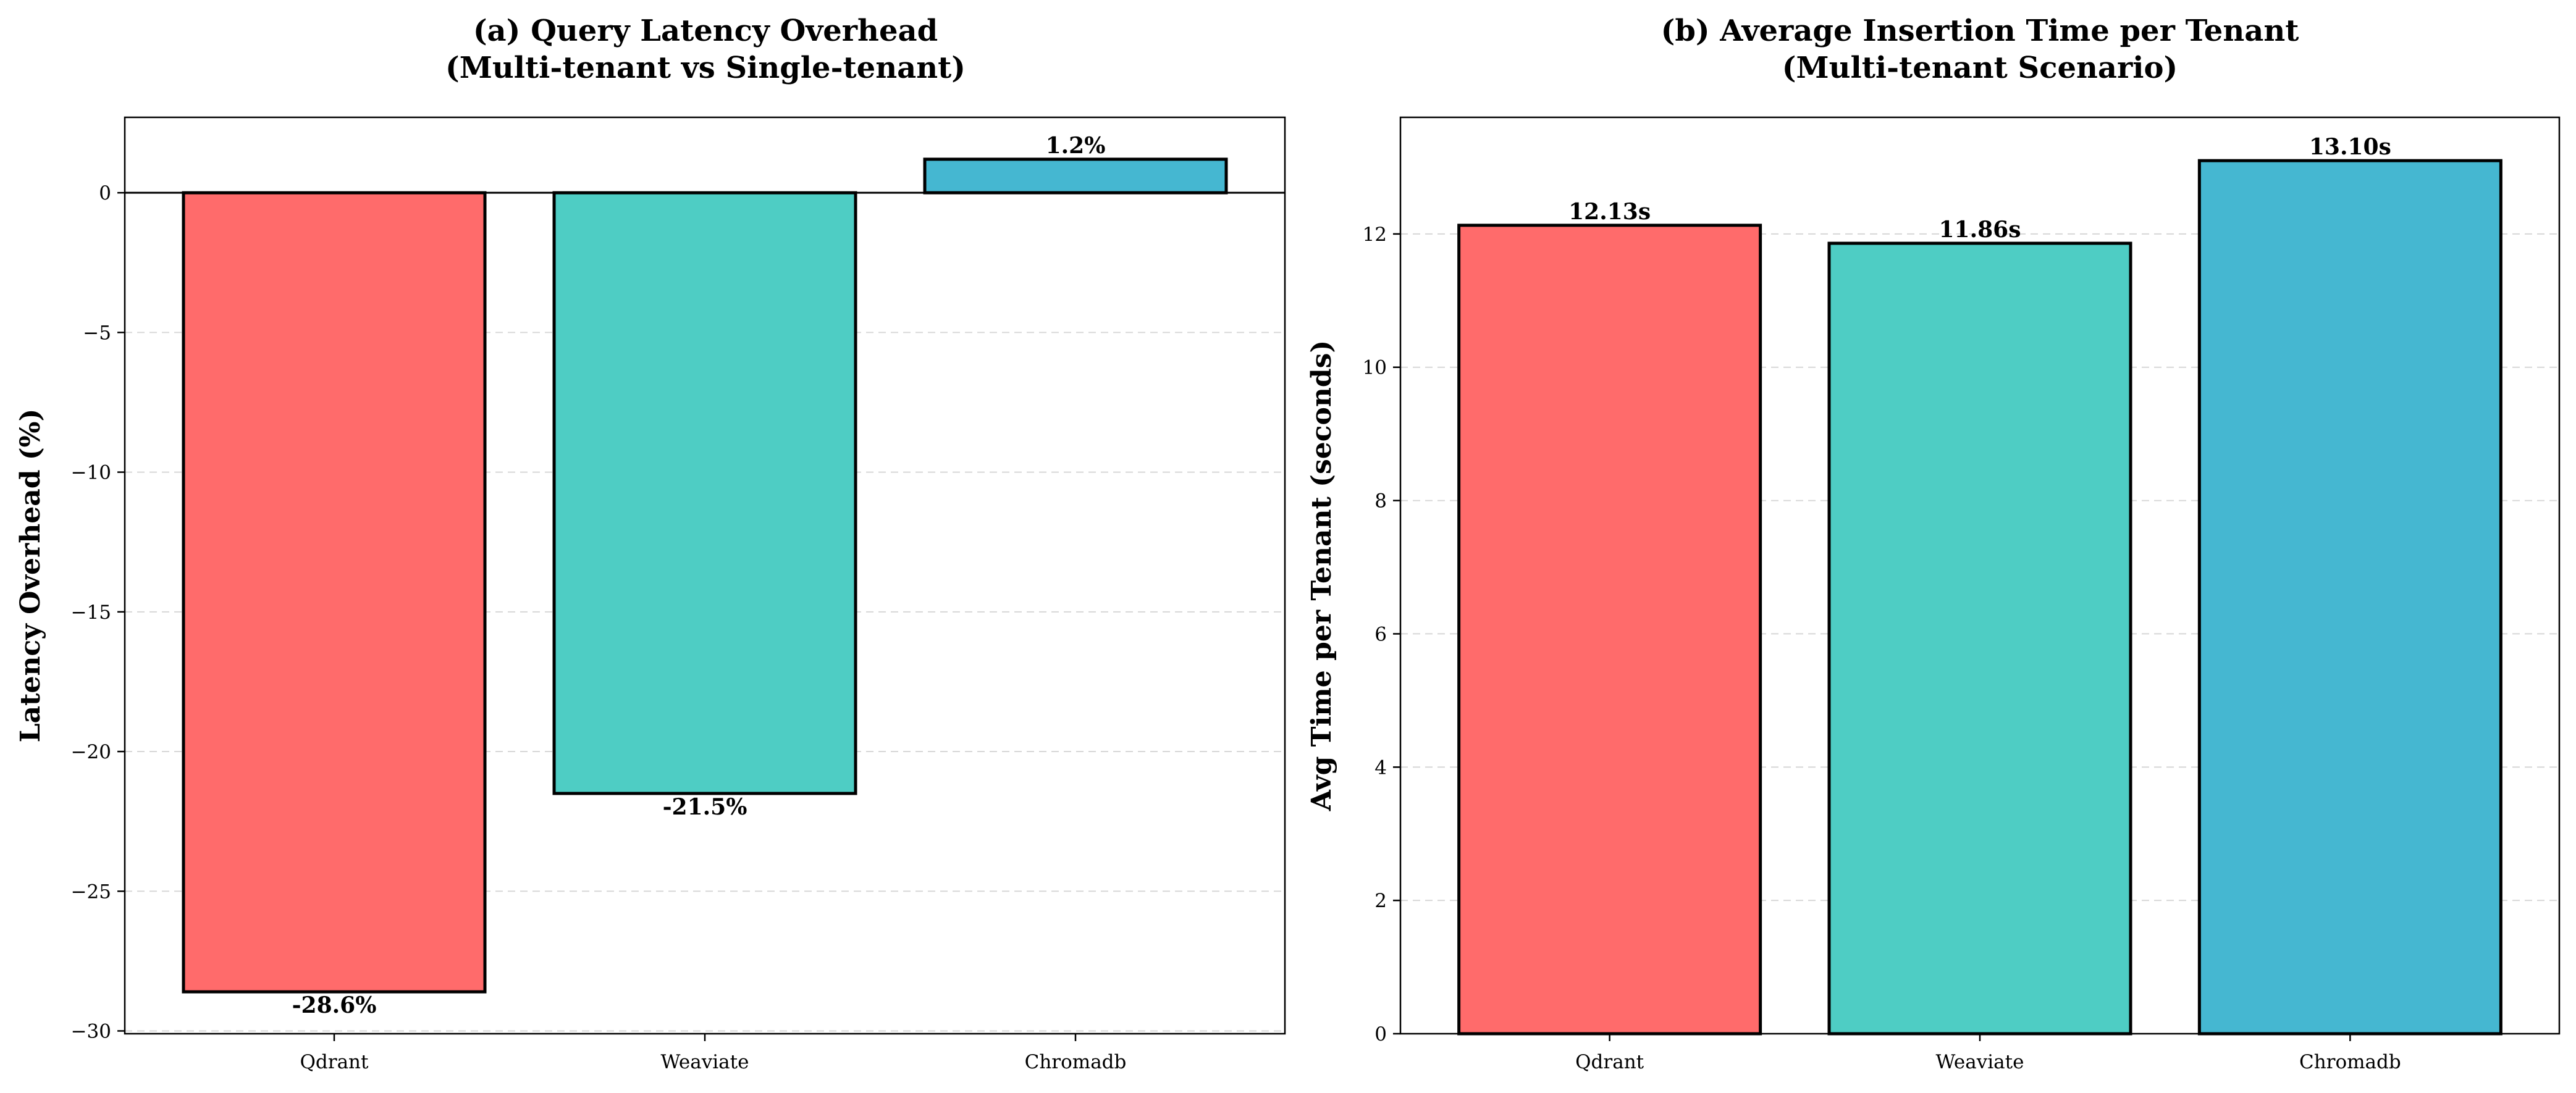 This screenshot has height=1093, width=2576. Describe the element at coordinates (1380, 901) in the screenshot. I see `y-tick-label: 2` at that location.